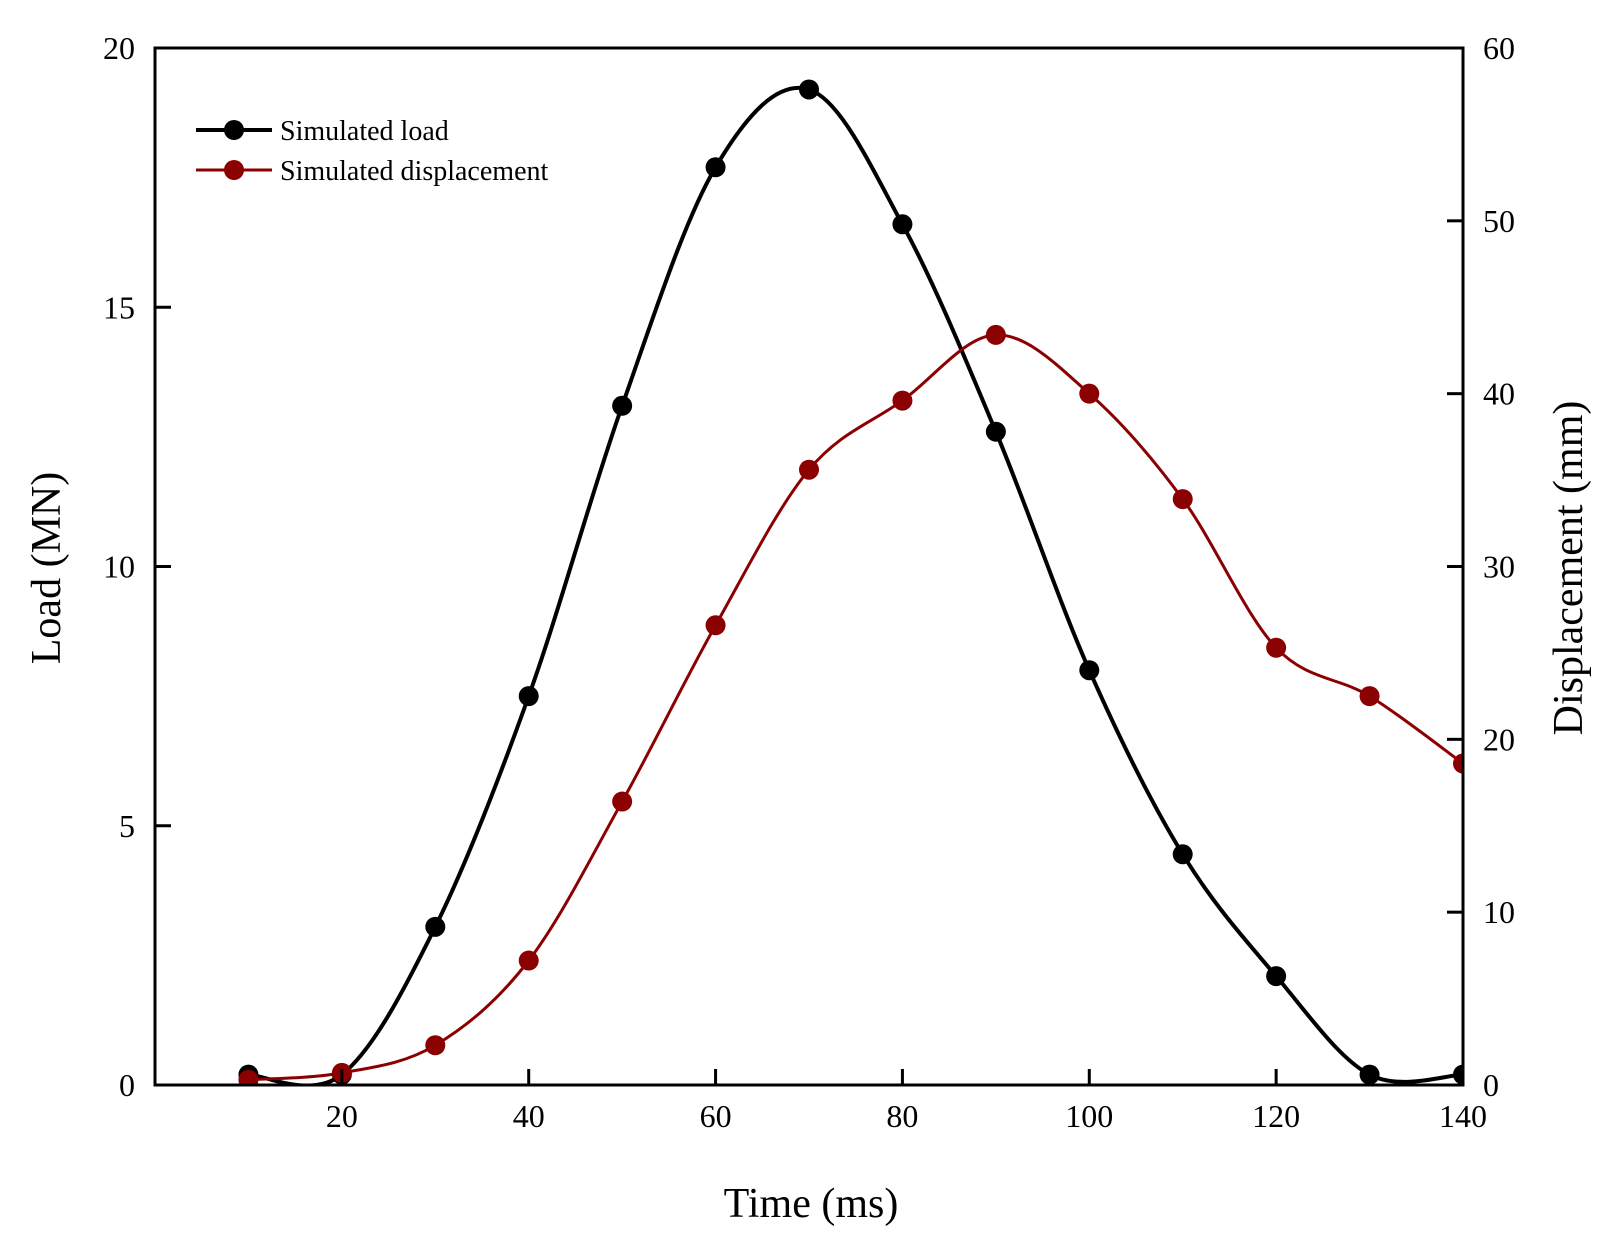 The image size is (1612, 1252). What do you see at coordinates (1499, 912) in the screenshot?
I see `y2-tick-label: 10` at bounding box center [1499, 912].